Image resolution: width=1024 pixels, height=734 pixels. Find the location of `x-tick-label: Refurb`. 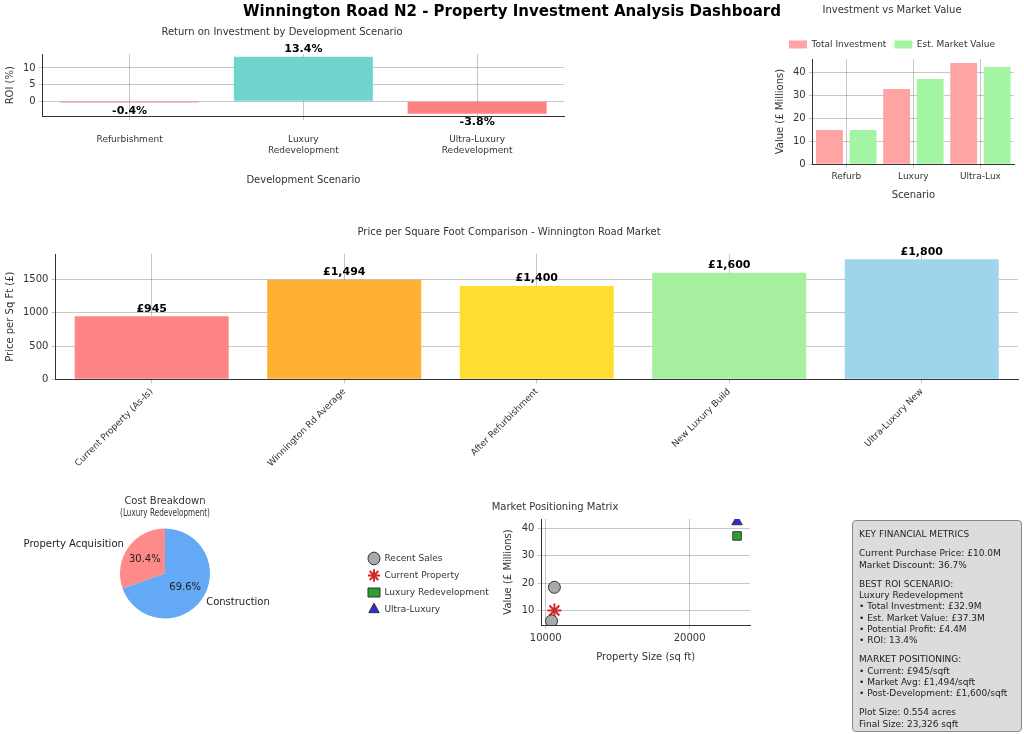

x-tick-label: Refurb is located at coordinates (846, 175).